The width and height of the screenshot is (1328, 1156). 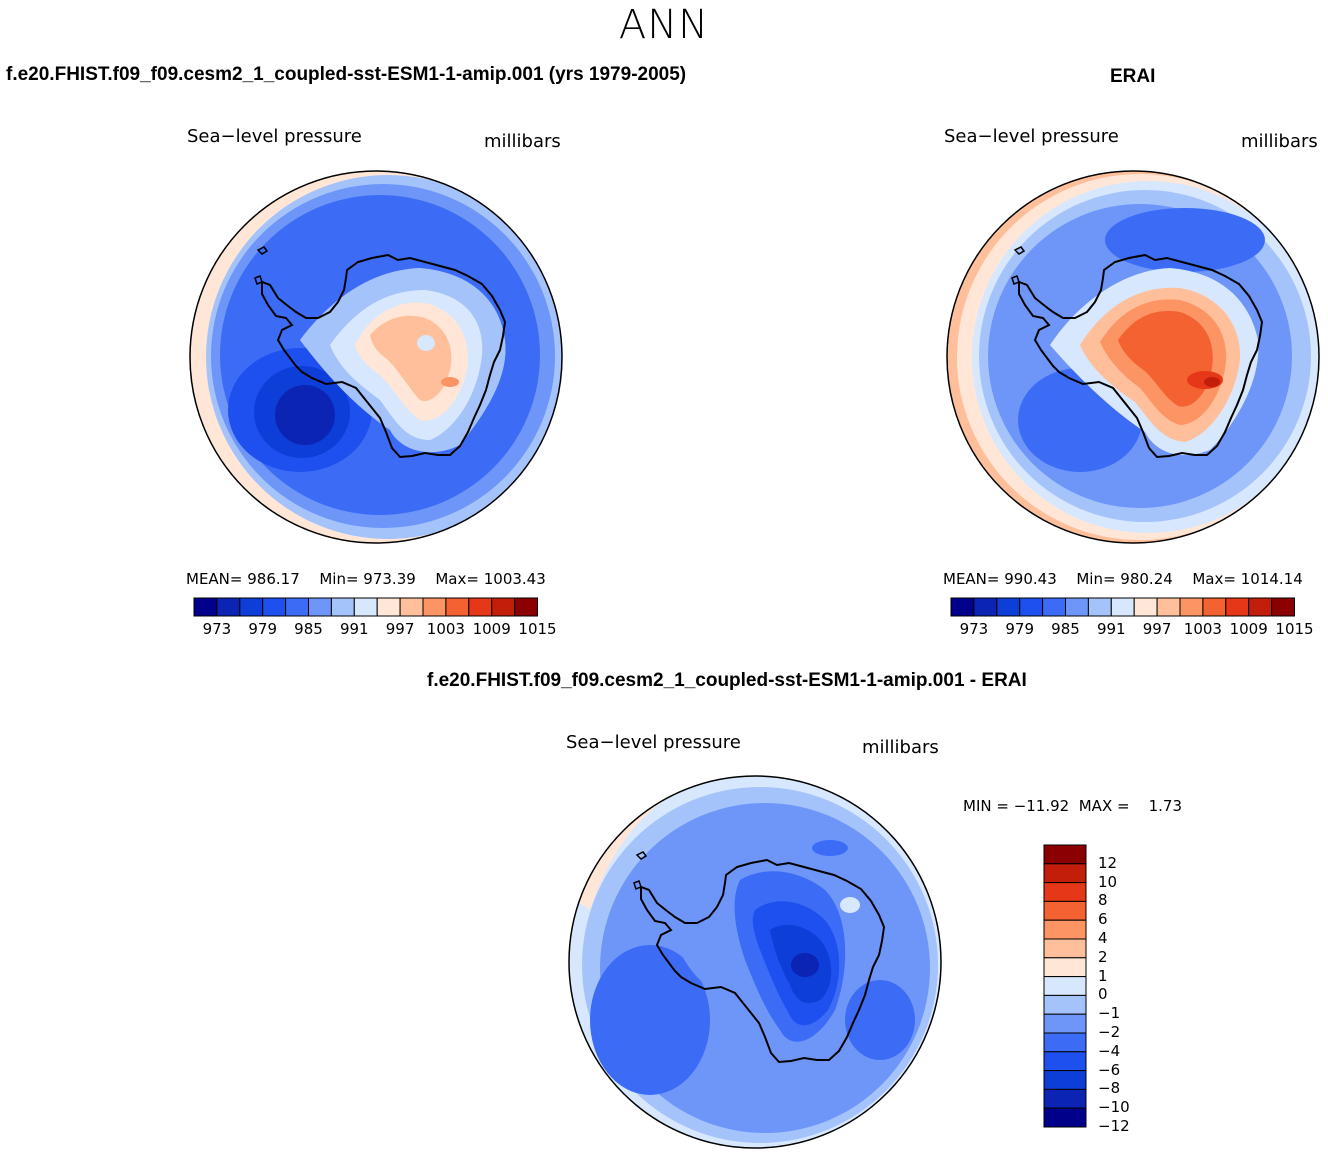 I want to click on colorbar-tick-label: 985, so click(x=308, y=629).